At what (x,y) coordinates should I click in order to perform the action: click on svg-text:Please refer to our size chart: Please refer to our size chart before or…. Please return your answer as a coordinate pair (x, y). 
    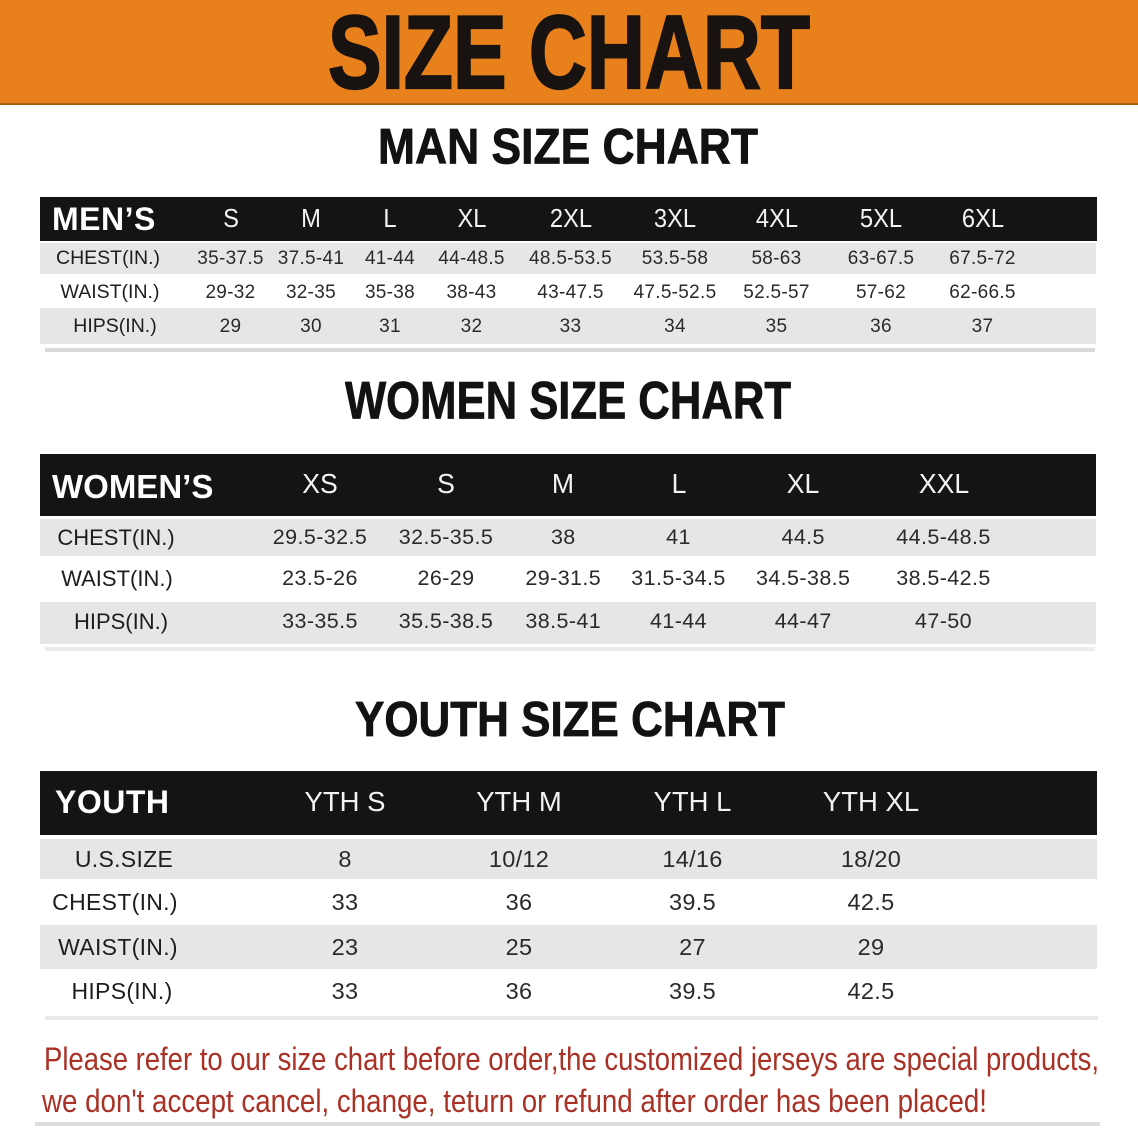
    Looking at the image, I should click on (571, 1059).